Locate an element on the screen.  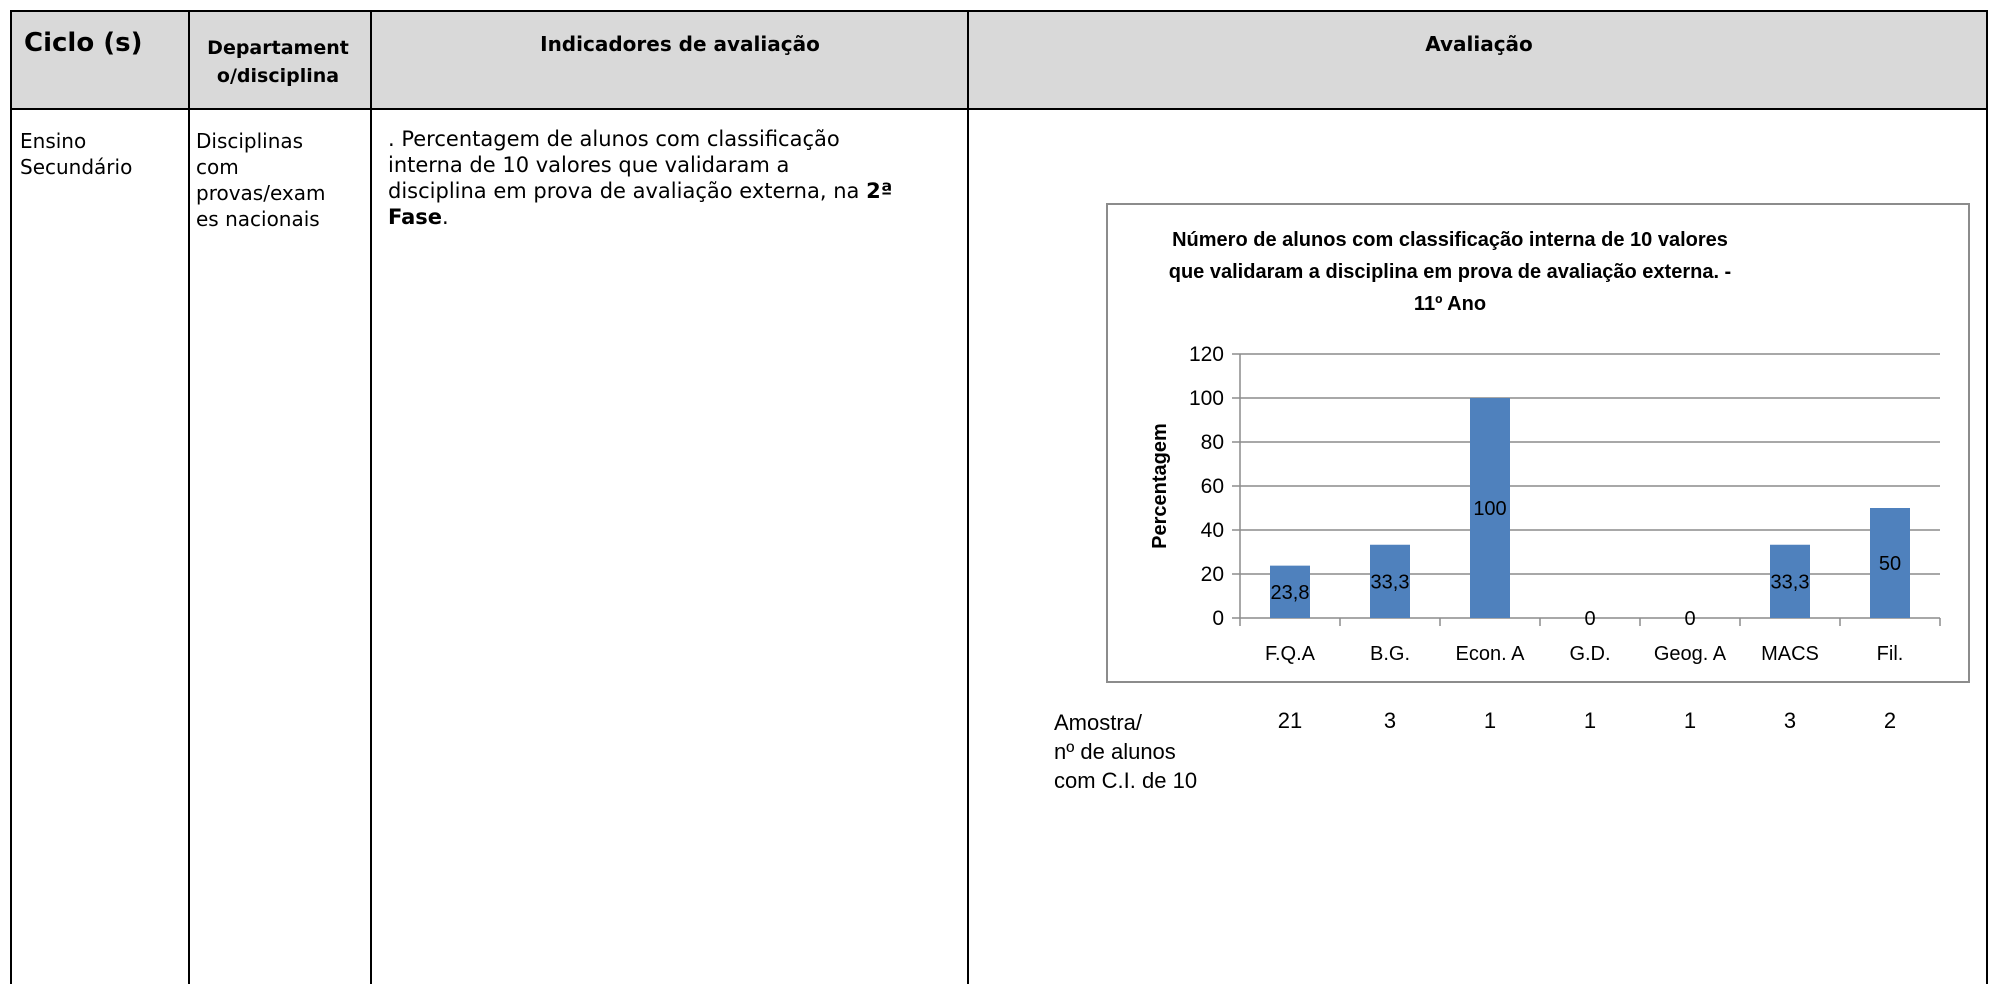
ciclo-line1: Ensino is located at coordinates (53, 141).